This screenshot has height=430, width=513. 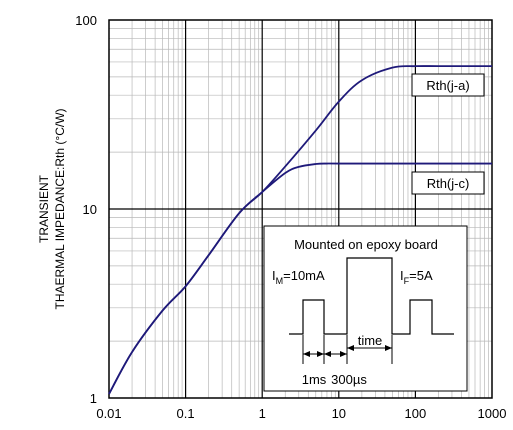 What do you see at coordinates (339, 413) in the screenshot?
I see `x-tick-label: 10` at bounding box center [339, 413].